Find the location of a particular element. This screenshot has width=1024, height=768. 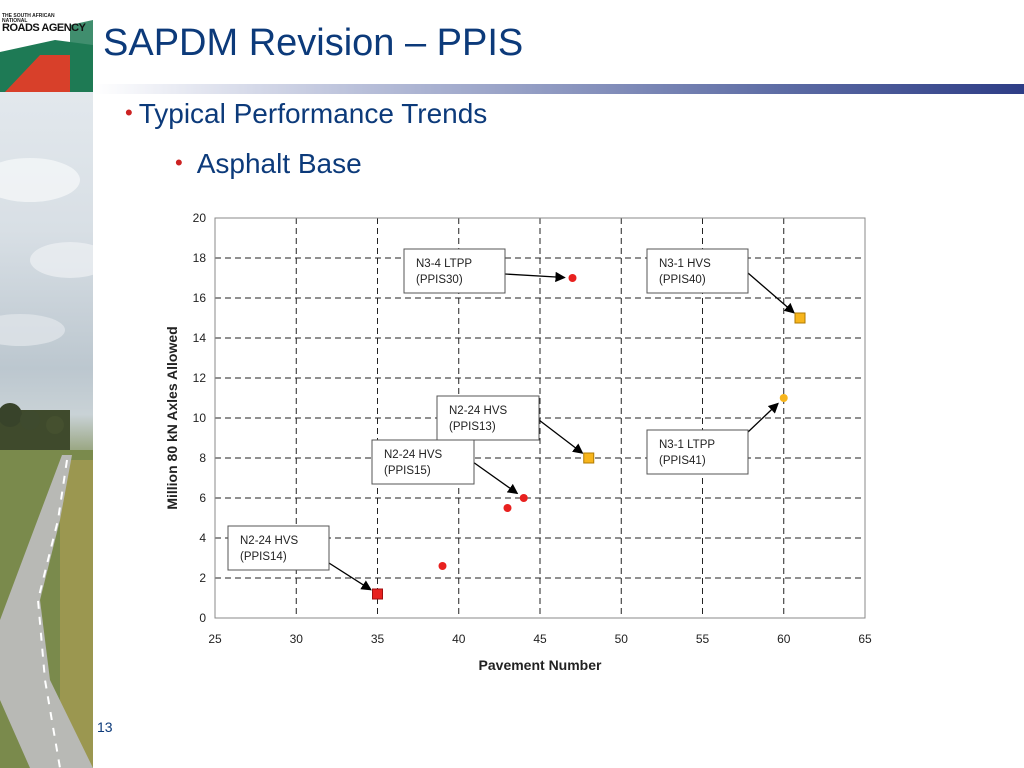

x-axis-label: Pavement Number is located at coordinates (540, 665).